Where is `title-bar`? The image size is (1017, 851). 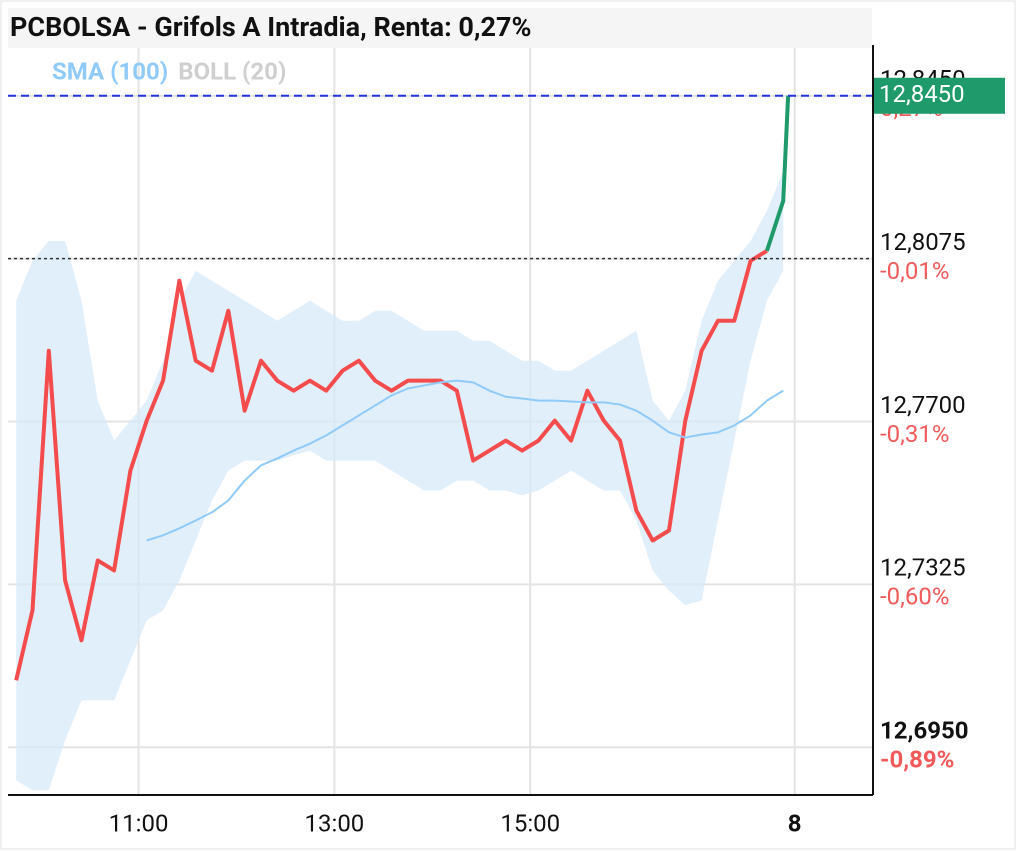 title-bar is located at coordinates (440, 28).